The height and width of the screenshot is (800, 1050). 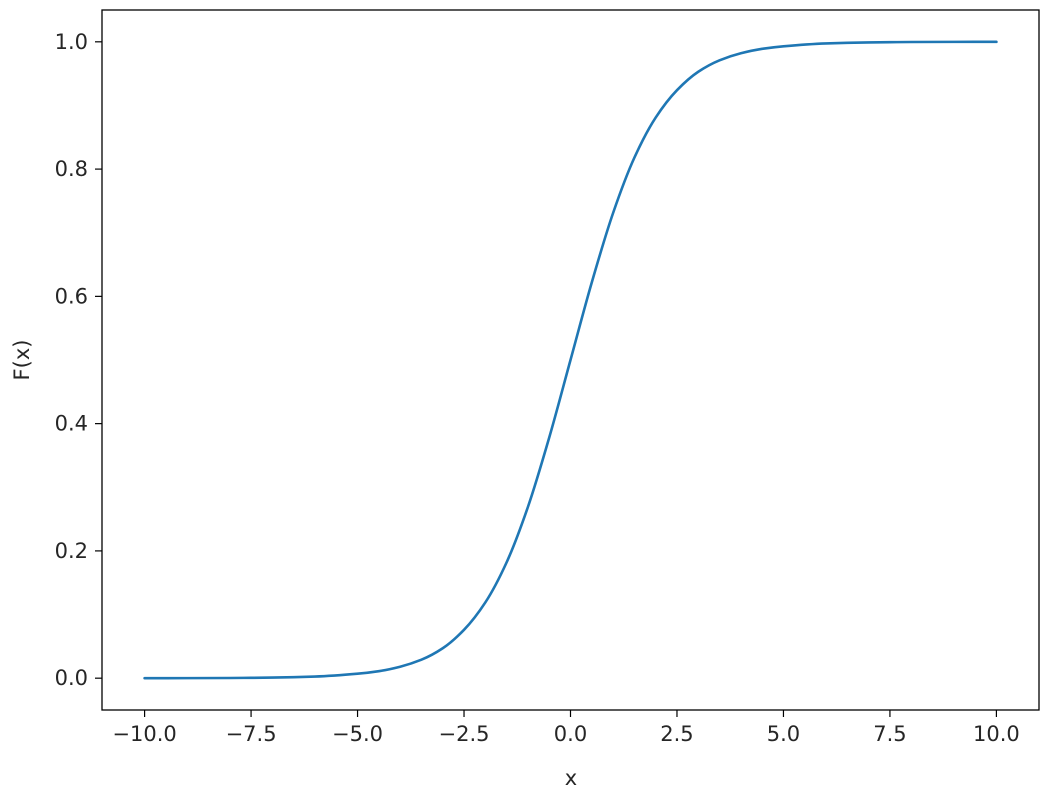 I want to click on x-tick-label: 10.0, so click(x=996, y=734).